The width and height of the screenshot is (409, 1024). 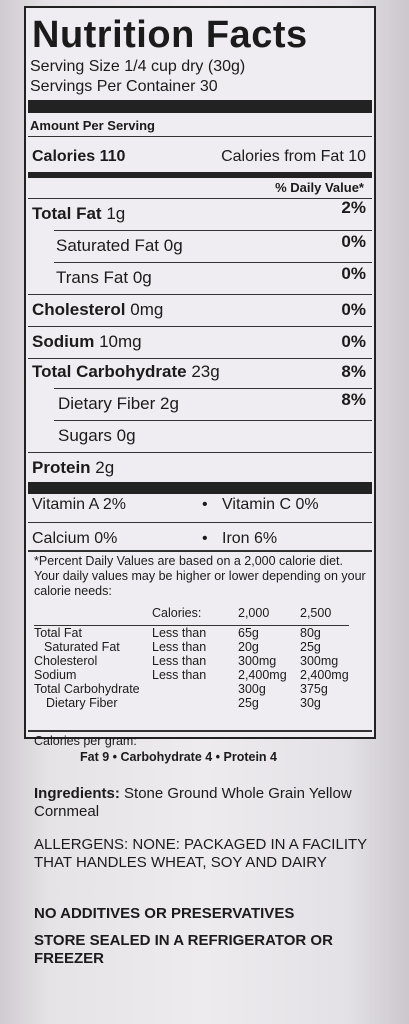 What do you see at coordinates (316, 613) in the screenshot?
I see `table-header-cell: 2,500` at bounding box center [316, 613].